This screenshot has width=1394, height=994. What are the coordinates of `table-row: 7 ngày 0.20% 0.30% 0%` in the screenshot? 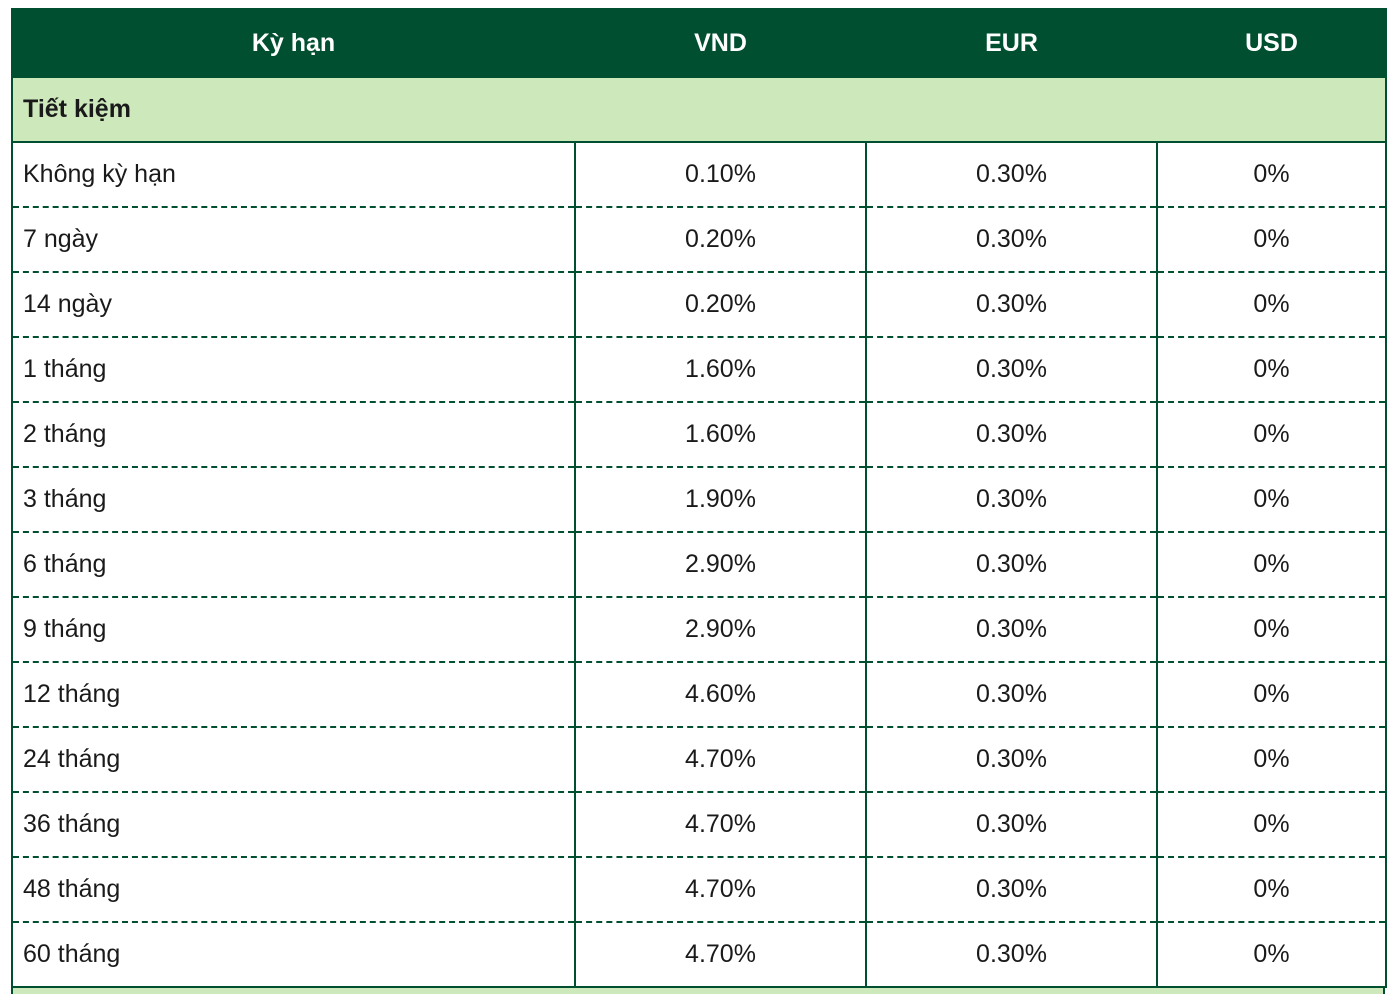 It's located at (699, 240).